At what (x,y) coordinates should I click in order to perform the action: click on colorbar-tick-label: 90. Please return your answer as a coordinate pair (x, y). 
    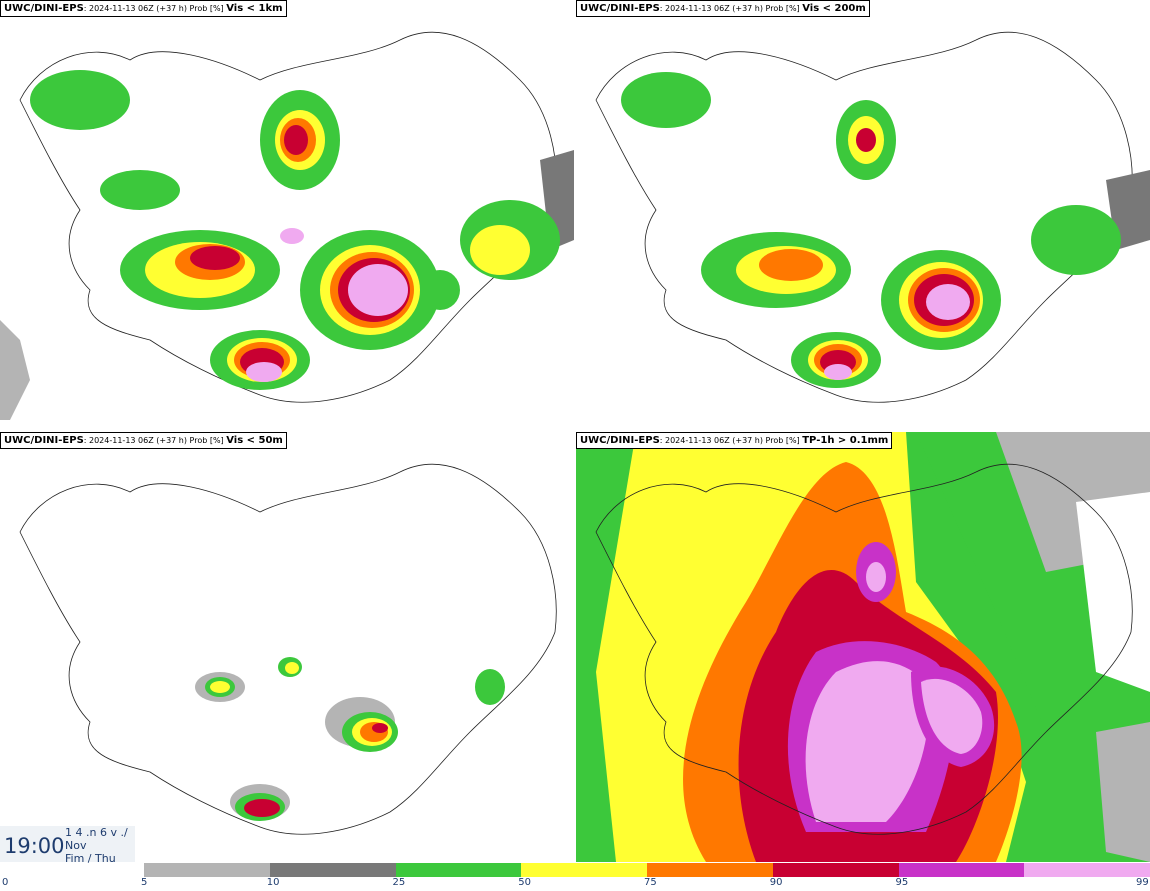
    Looking at the image, I should click on (776, 882).